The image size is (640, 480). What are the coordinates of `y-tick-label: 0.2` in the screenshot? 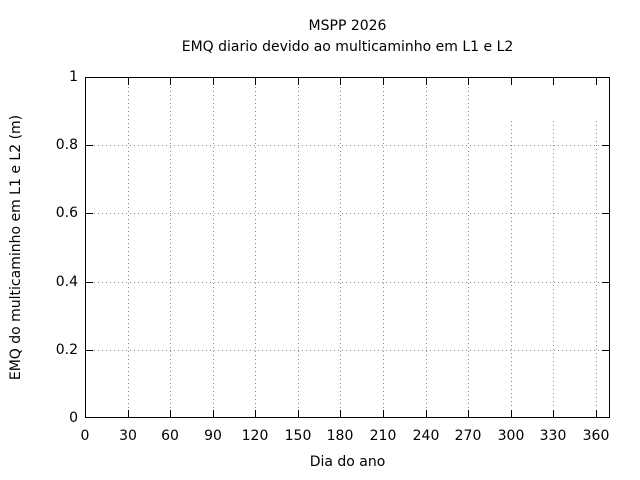 It's located at (66, 350).